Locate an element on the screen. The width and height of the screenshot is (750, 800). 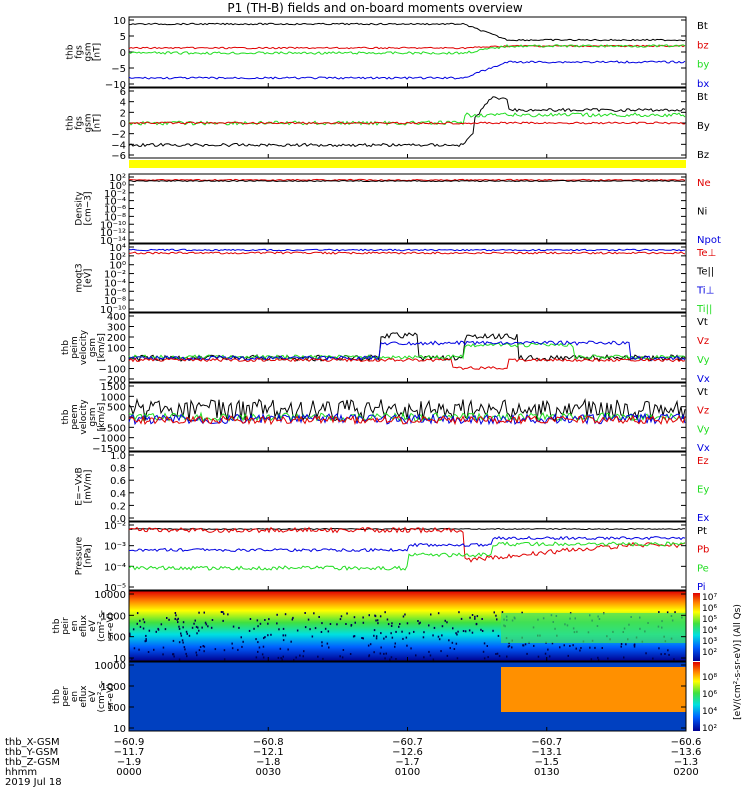
y-tick-label: 0 is located at coordinates (123, 124).